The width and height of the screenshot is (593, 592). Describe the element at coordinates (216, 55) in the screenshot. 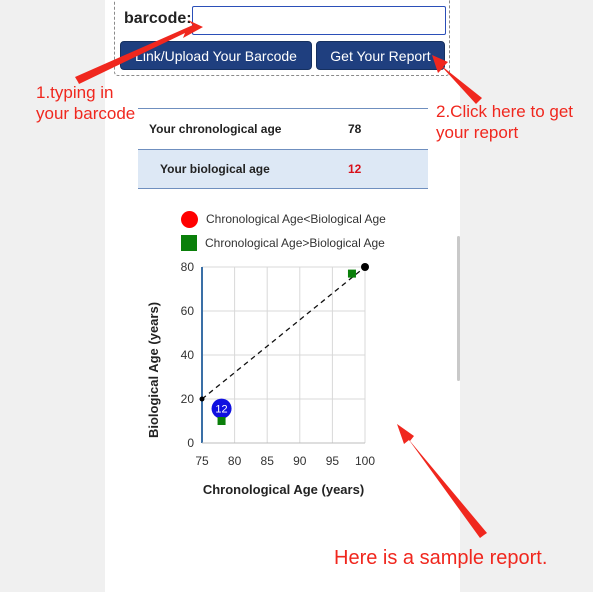

I see `link-upload-barcode-button: Link/Upload Your Barcode` at that location.